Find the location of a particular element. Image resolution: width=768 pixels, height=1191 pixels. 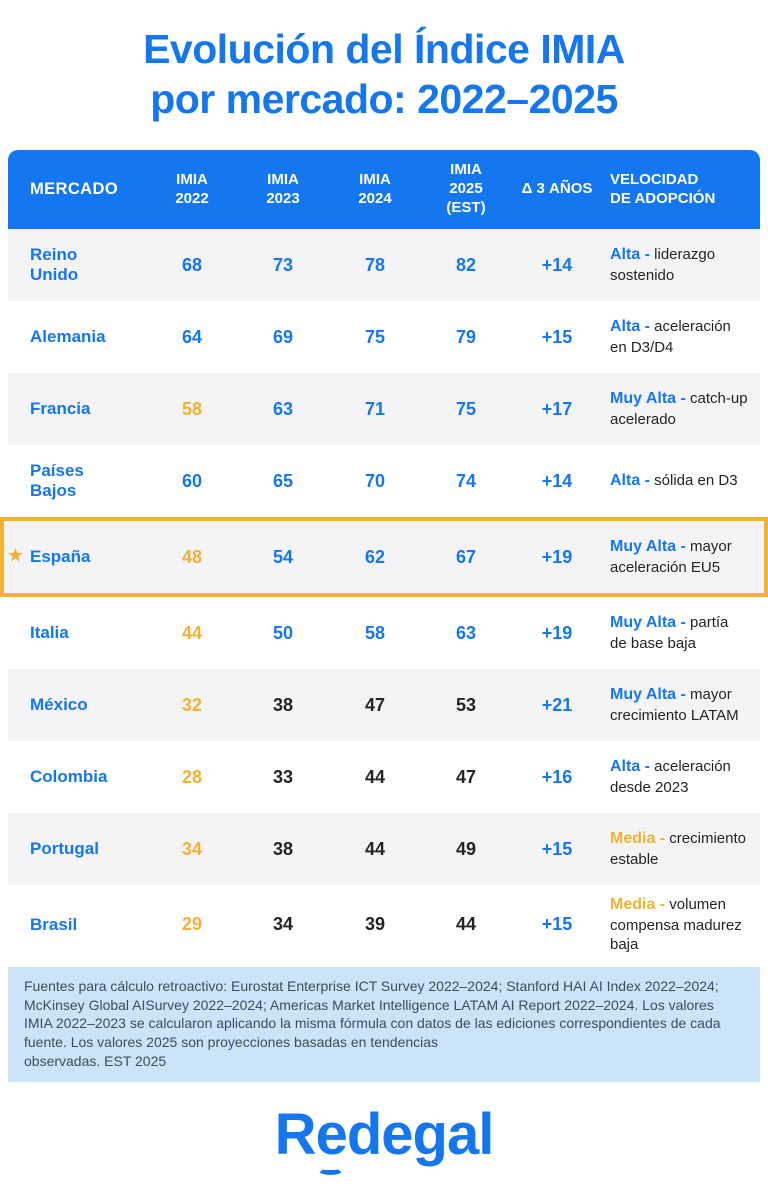

imia-2025-value: 67 is located at coordinates (466, 556).